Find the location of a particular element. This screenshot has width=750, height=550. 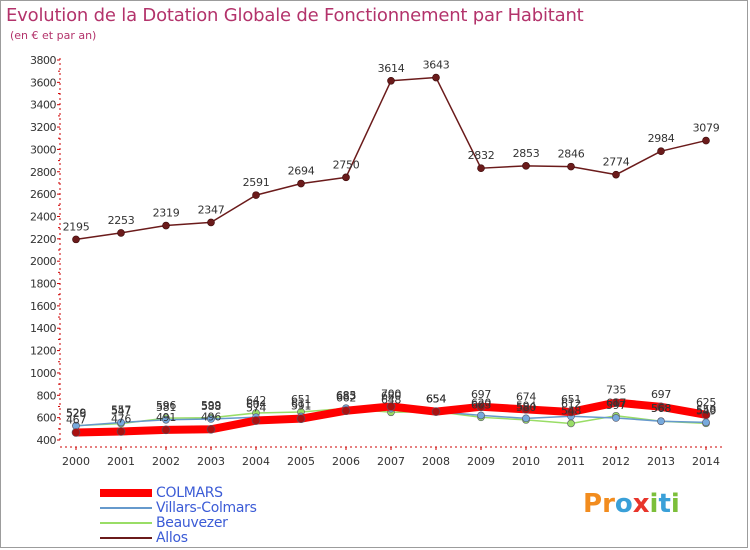

data-label: 568 is located at coordinates (661, 408).